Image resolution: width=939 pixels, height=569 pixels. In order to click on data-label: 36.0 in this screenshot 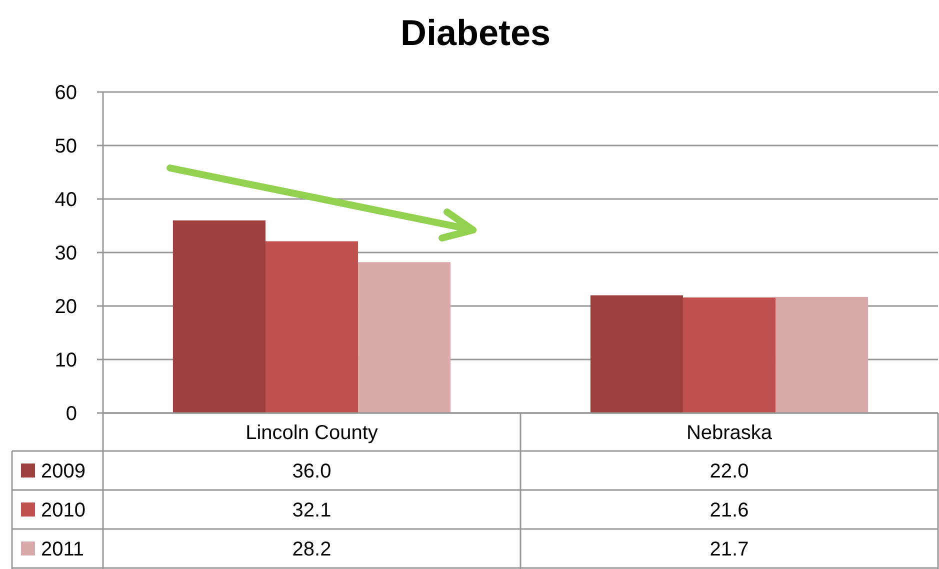, I will do `click(312, 471)`.